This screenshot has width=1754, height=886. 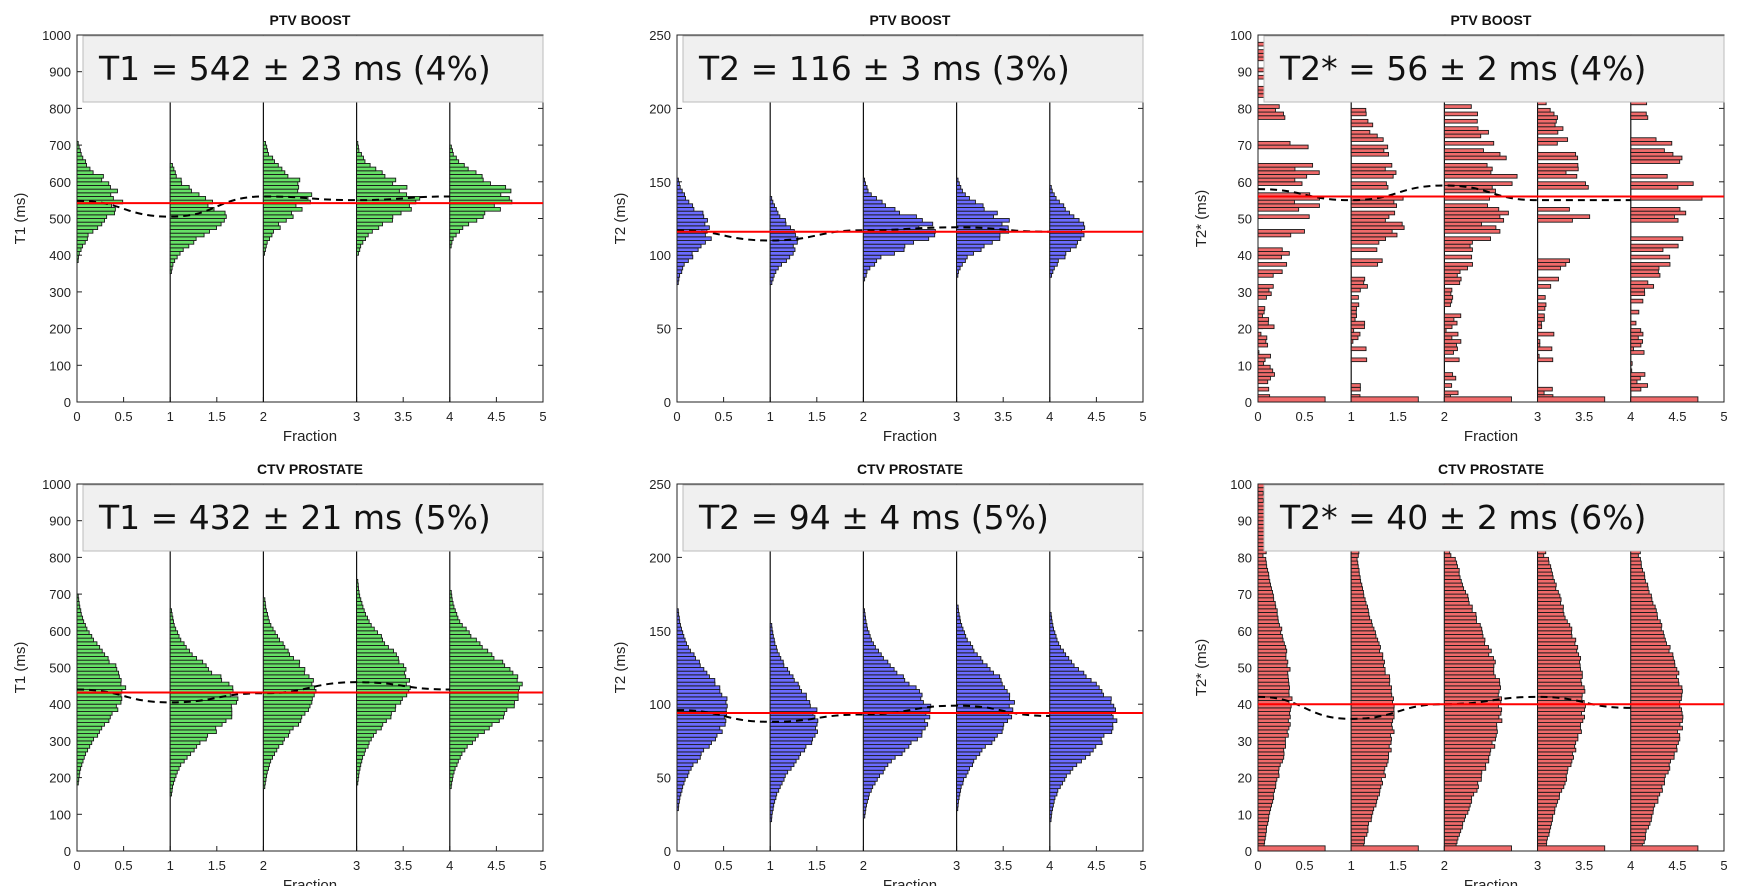 I want to click on x-tick-label: 3.5, so click(x=403, y=416).